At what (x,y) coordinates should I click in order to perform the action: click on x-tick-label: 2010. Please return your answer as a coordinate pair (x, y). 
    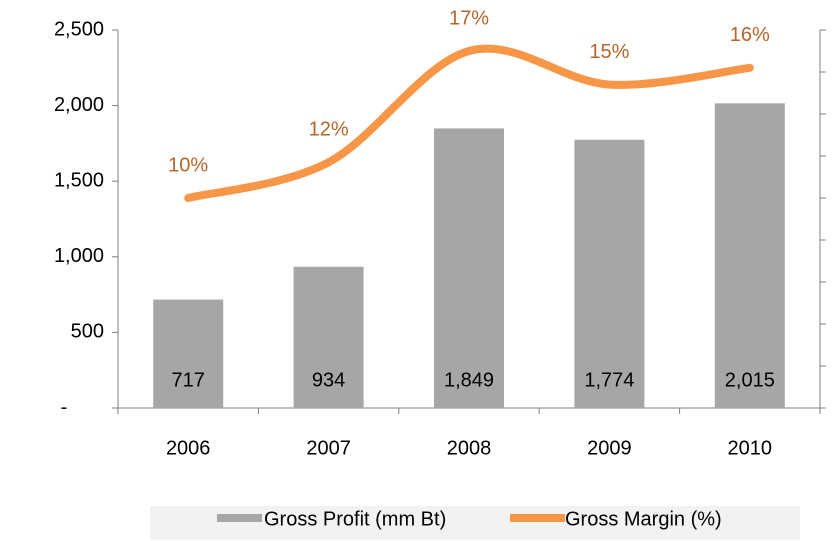
    Looking at the image, I should click on (750, 448).